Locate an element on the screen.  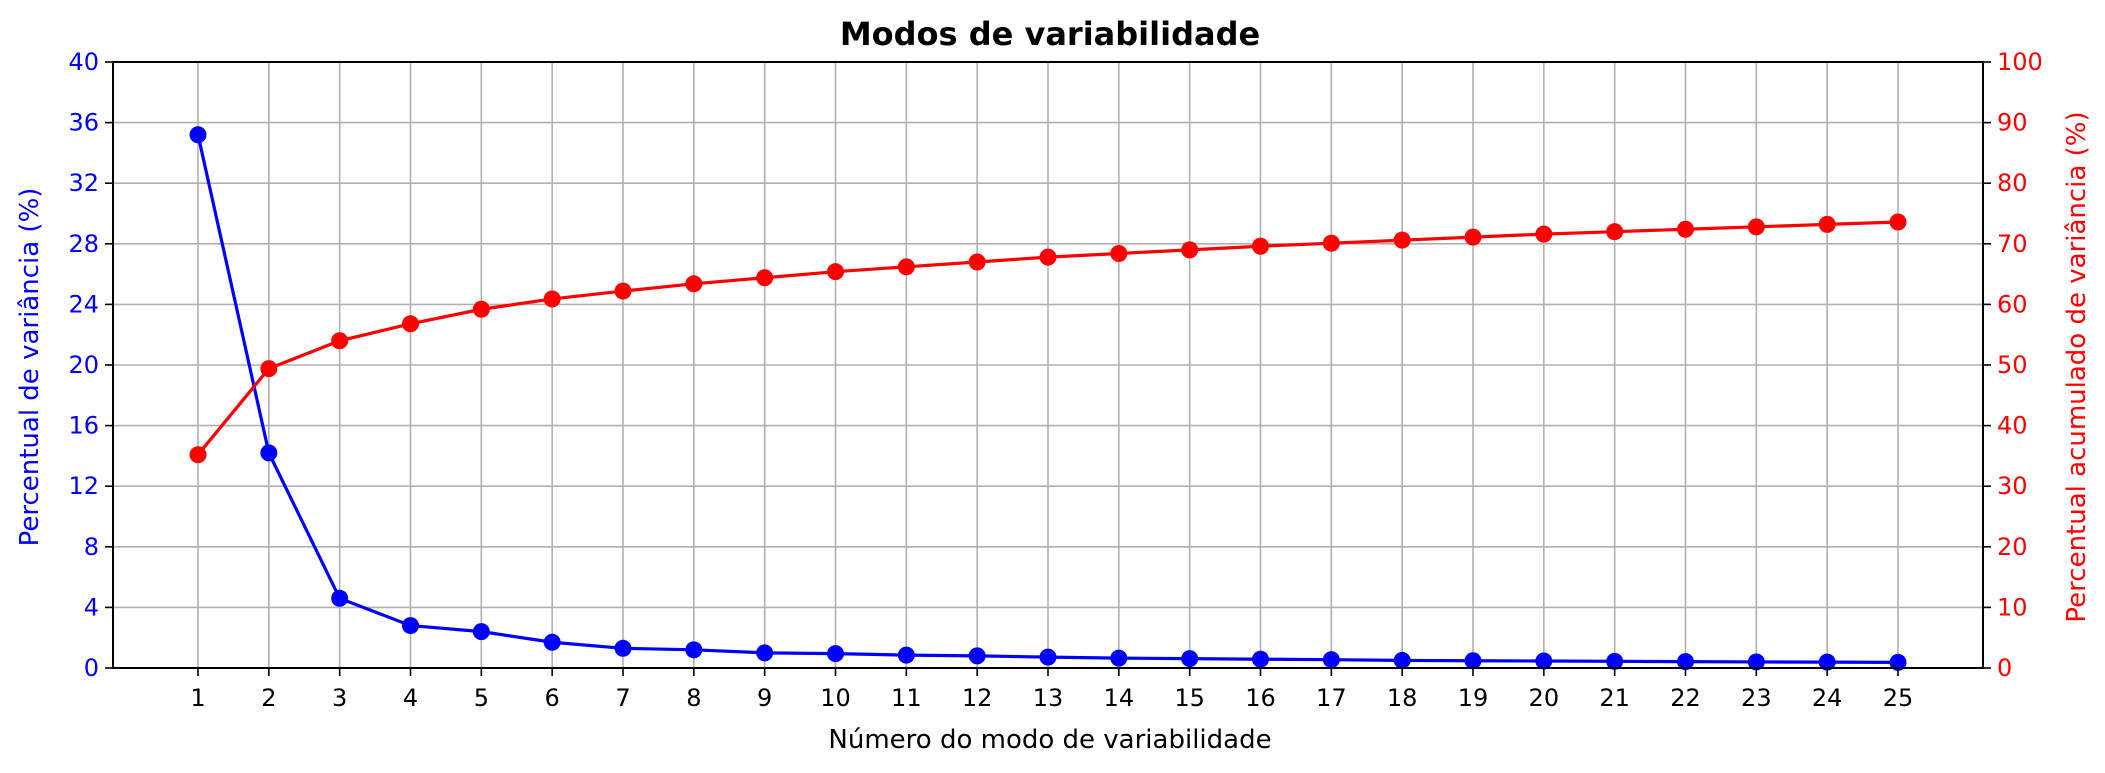
left-y-tick-label: 28 is located at coordinates (83, 244).